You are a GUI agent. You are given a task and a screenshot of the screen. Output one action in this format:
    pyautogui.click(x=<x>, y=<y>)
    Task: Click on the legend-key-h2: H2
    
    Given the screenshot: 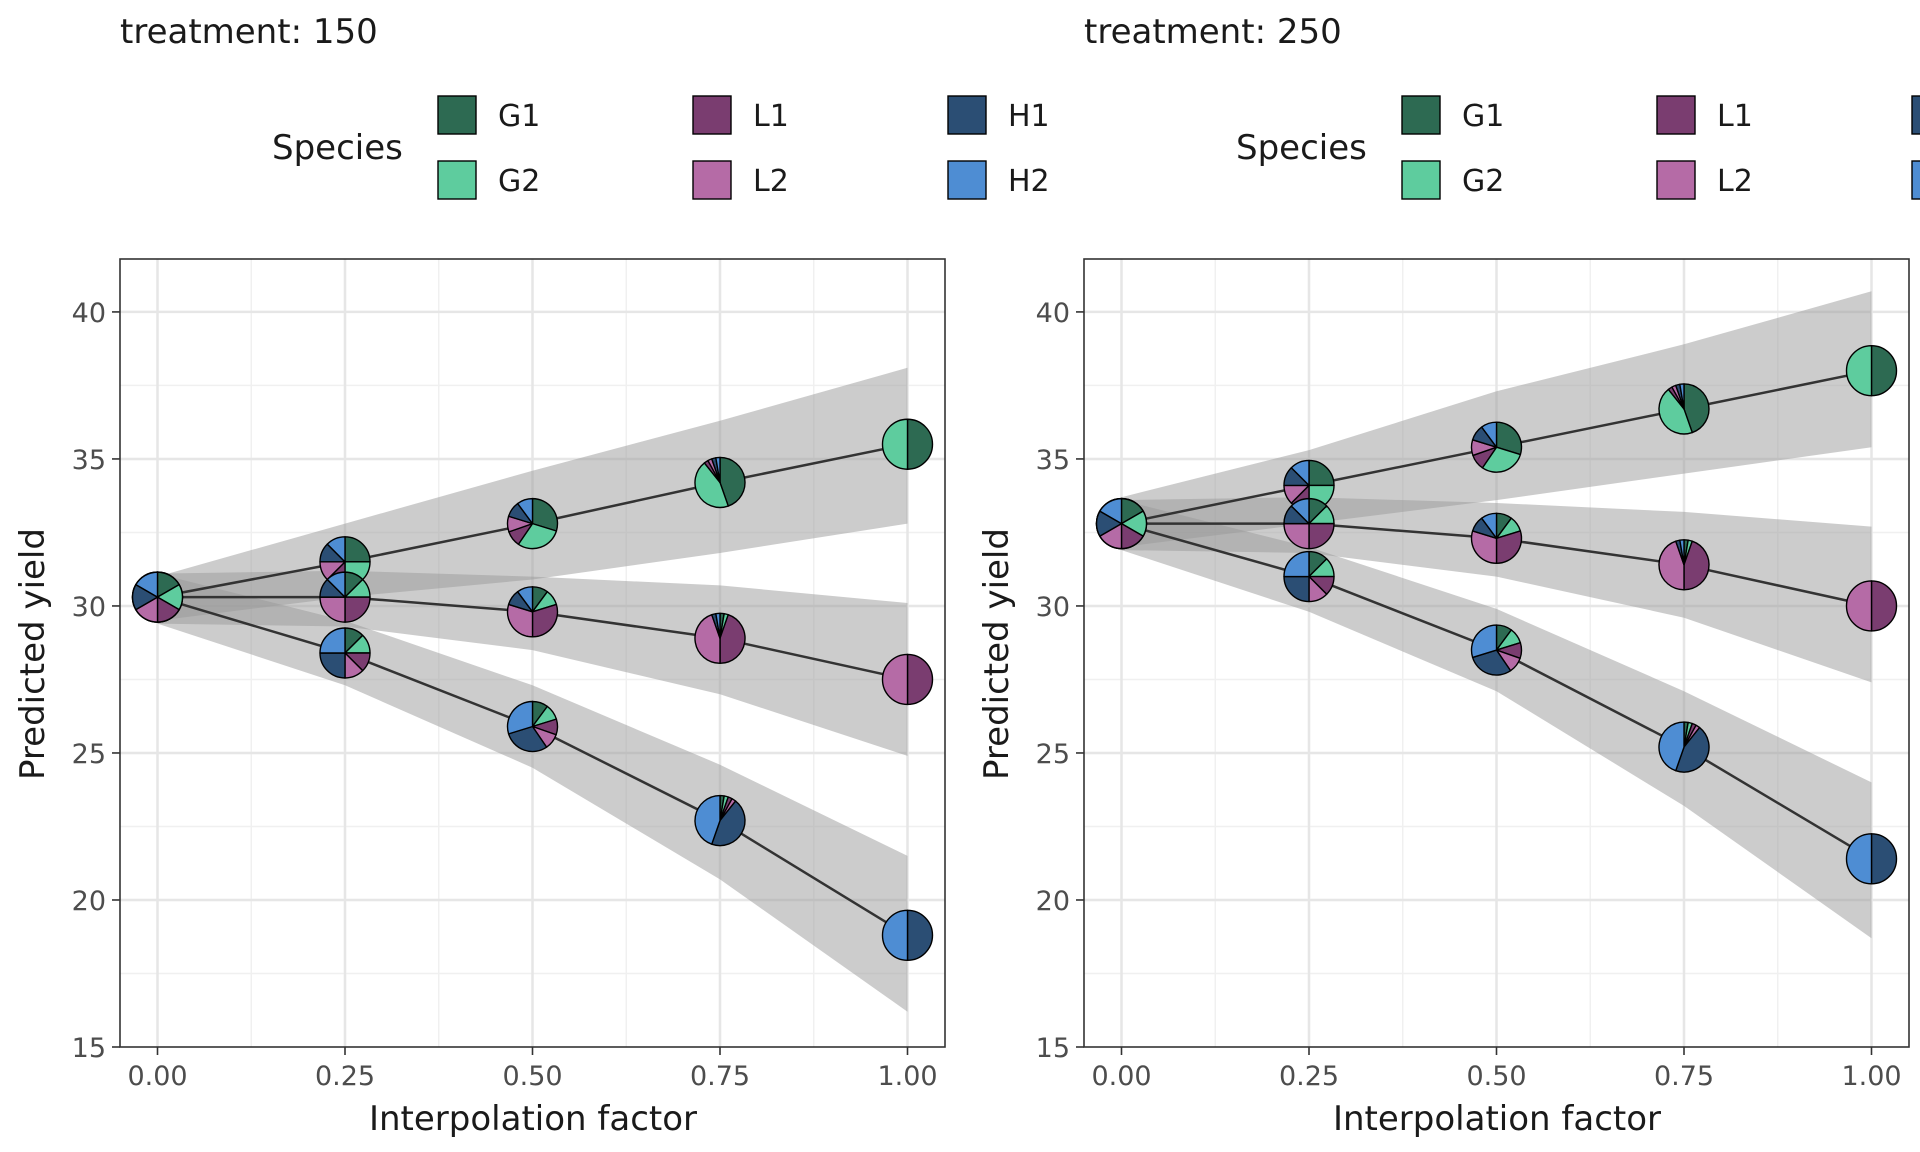 What is the action you would take?
    pyautogui.click(x=1915, y=180)
    